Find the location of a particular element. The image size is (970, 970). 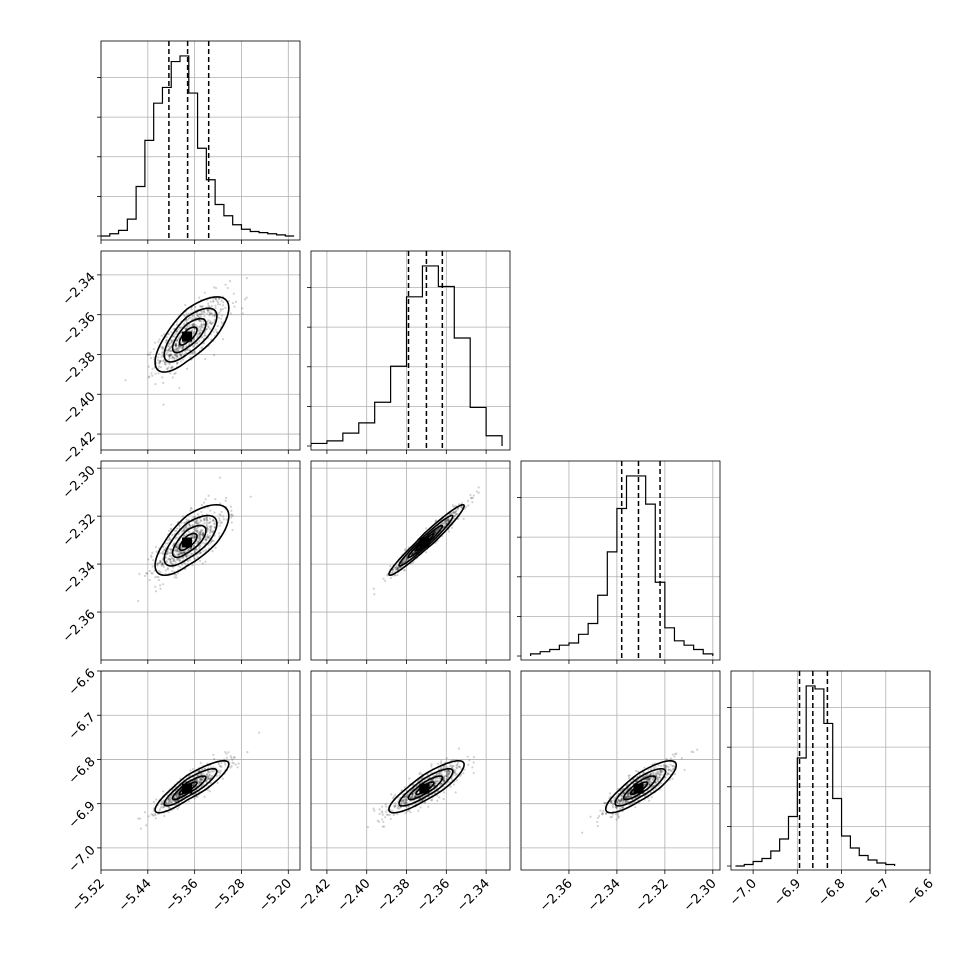

panel-3-2: −2.36 −2.34 −2.32 −2.30 is located at coordinates (620, 792).